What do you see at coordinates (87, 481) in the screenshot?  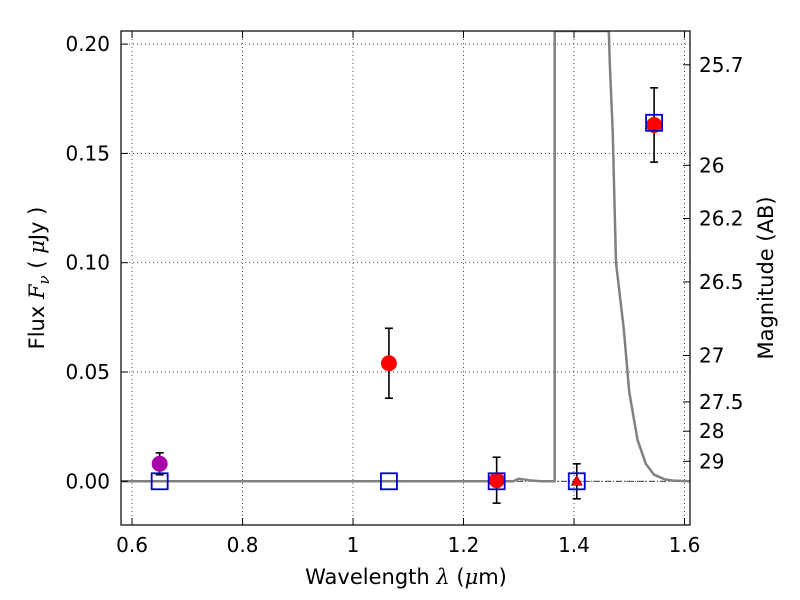 I see `y-tick-label: 0.00` at bounding box center [87, 481].